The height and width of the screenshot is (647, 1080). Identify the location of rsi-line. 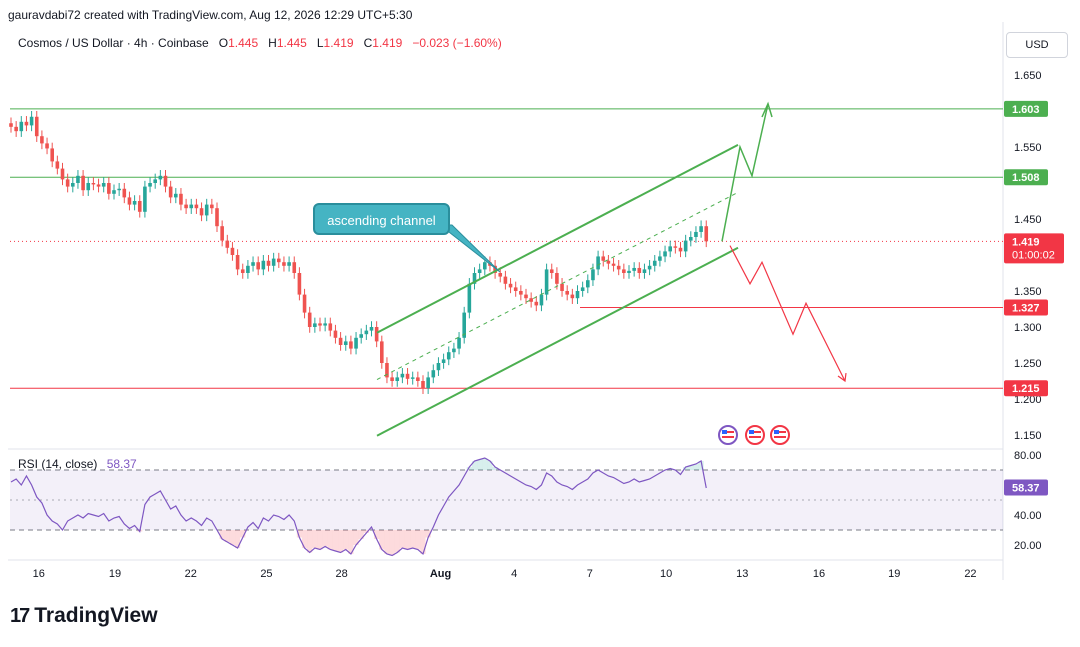
(358, 507).